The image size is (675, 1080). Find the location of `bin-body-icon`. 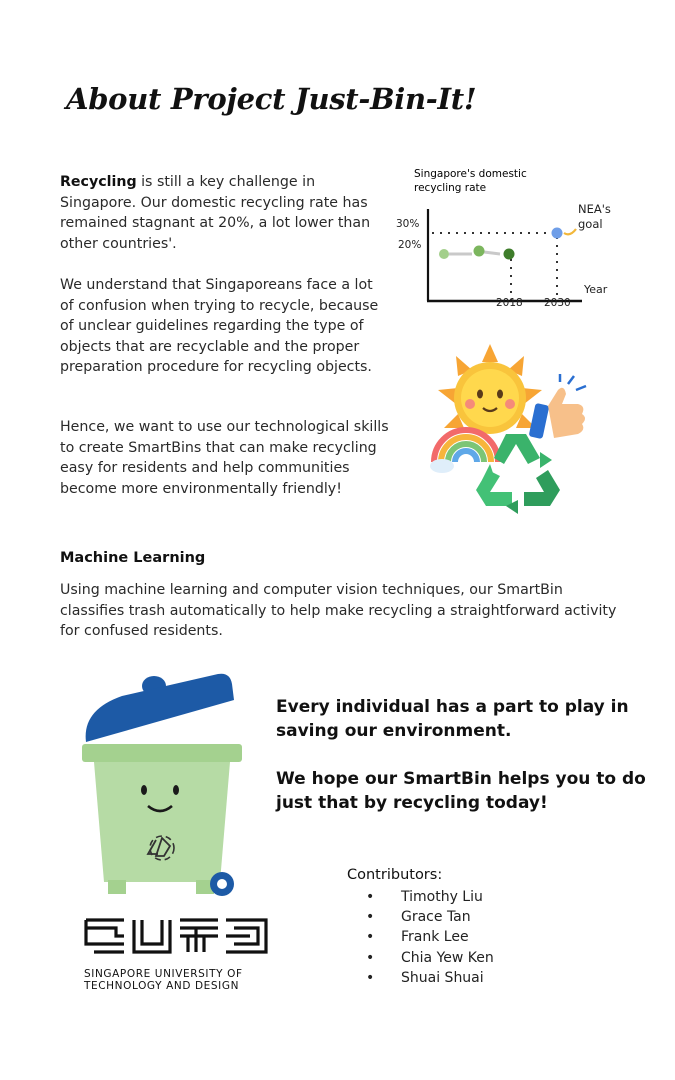

bin-body-icon is located at coordinates (162, 819).